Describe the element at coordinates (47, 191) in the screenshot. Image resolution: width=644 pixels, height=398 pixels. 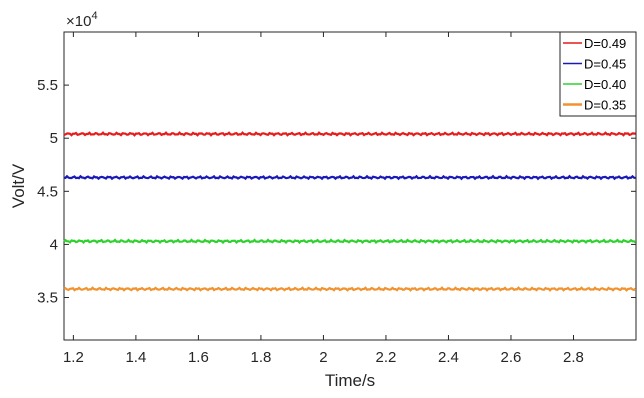
I see `y-tick-label: 4.5` at that location.